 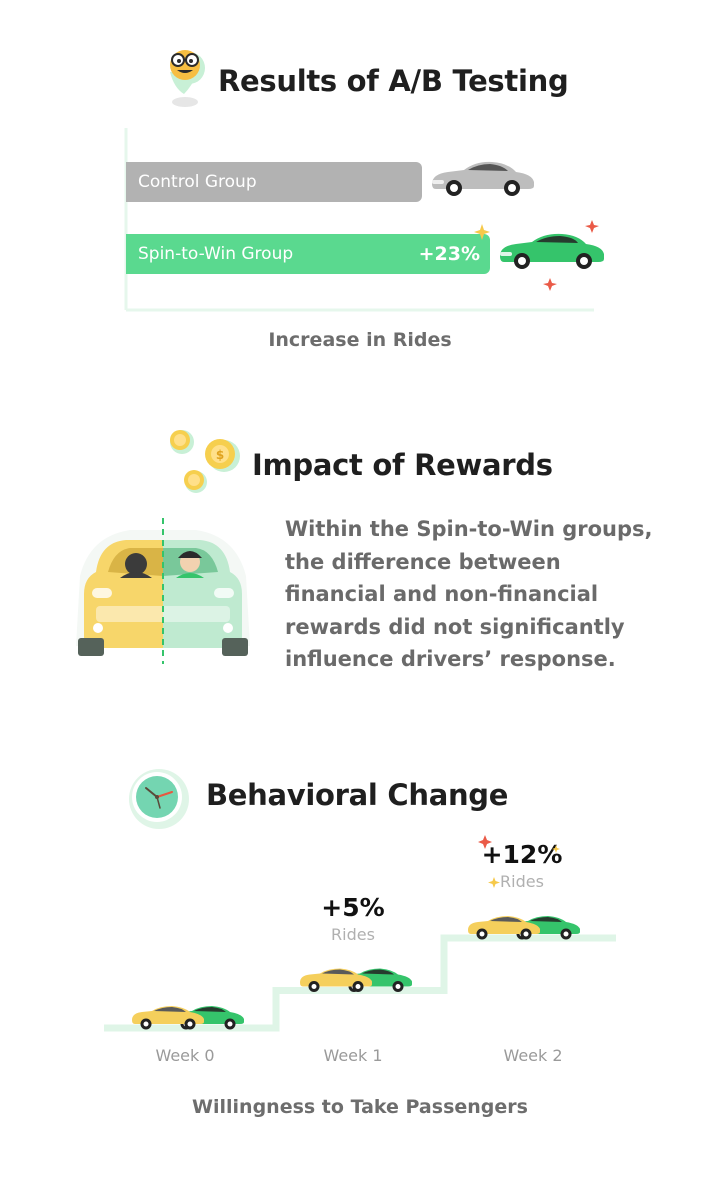 What do you see at coordinates (360, 340) in the screenshot?
I see `ab-testing-caption: Increase in Rides` at bounding box center [360, 340].